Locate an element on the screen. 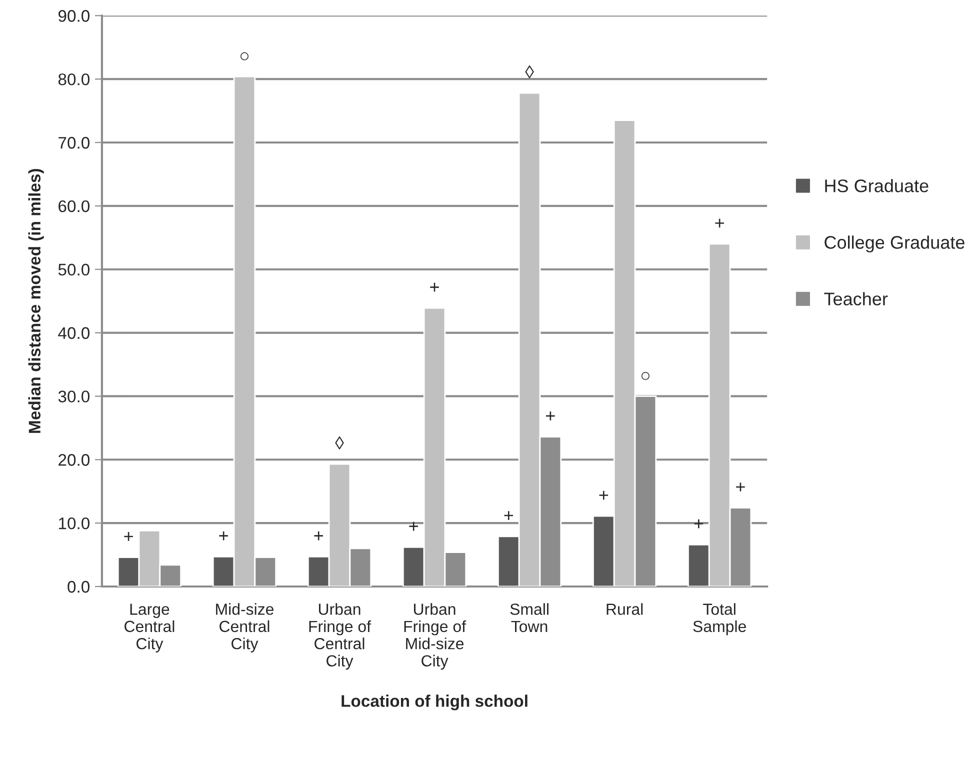 The width and height of the screenshot is (971, 782). x-tick-label: Mid-size Central City is located at coordinates (245, 627).